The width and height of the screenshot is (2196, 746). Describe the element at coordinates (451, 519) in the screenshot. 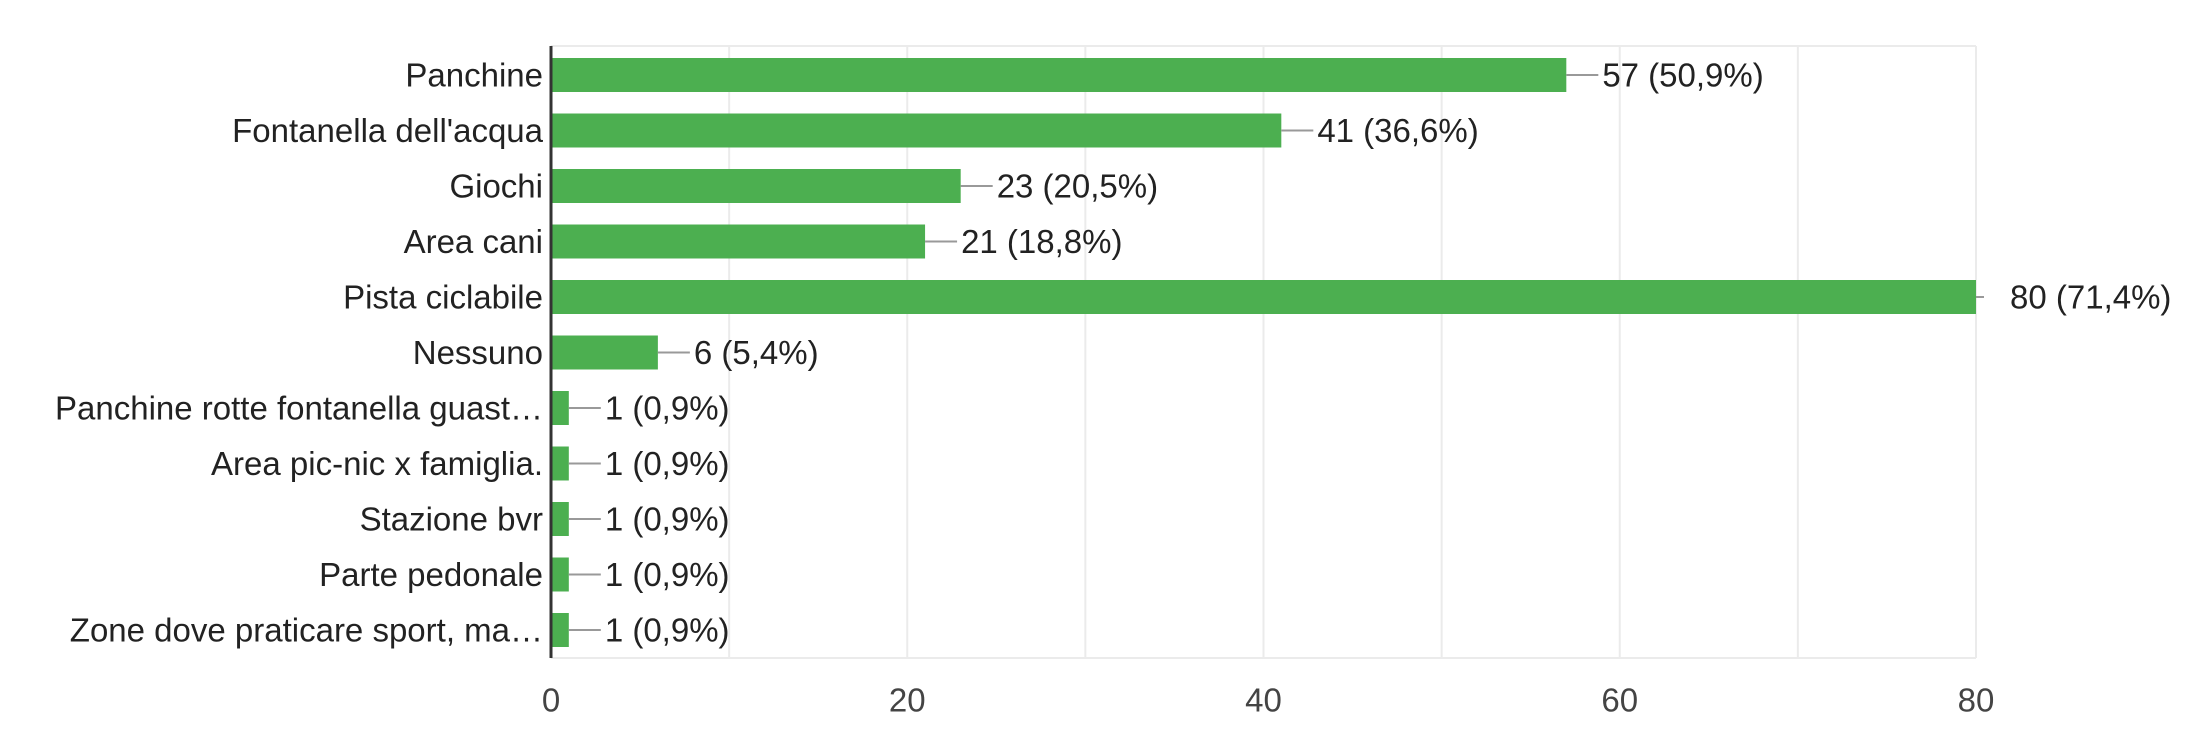

I see `category-label: Stazione bvr` at that location.